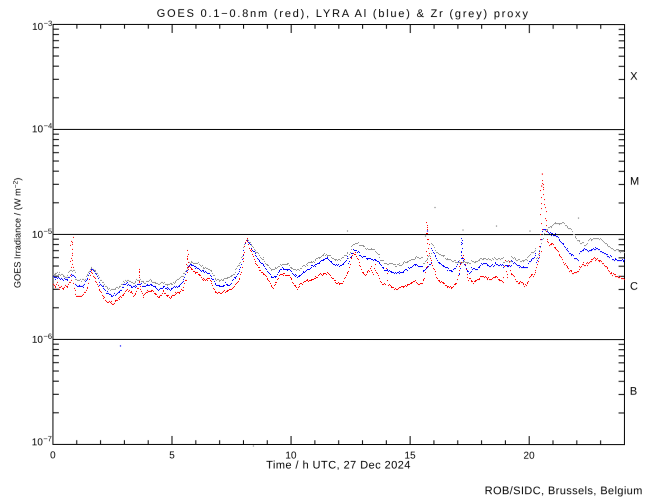 The image size is (650, 500). I want to click on svg-text: ROB/SIDC, Brussels, Belgium, so click(564, 491).